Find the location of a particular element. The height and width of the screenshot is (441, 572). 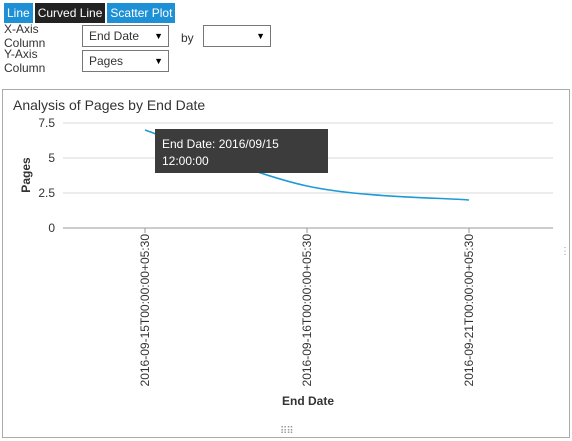

tooltip-line-2: Pages: 7 is located at coordinates (245, 178).